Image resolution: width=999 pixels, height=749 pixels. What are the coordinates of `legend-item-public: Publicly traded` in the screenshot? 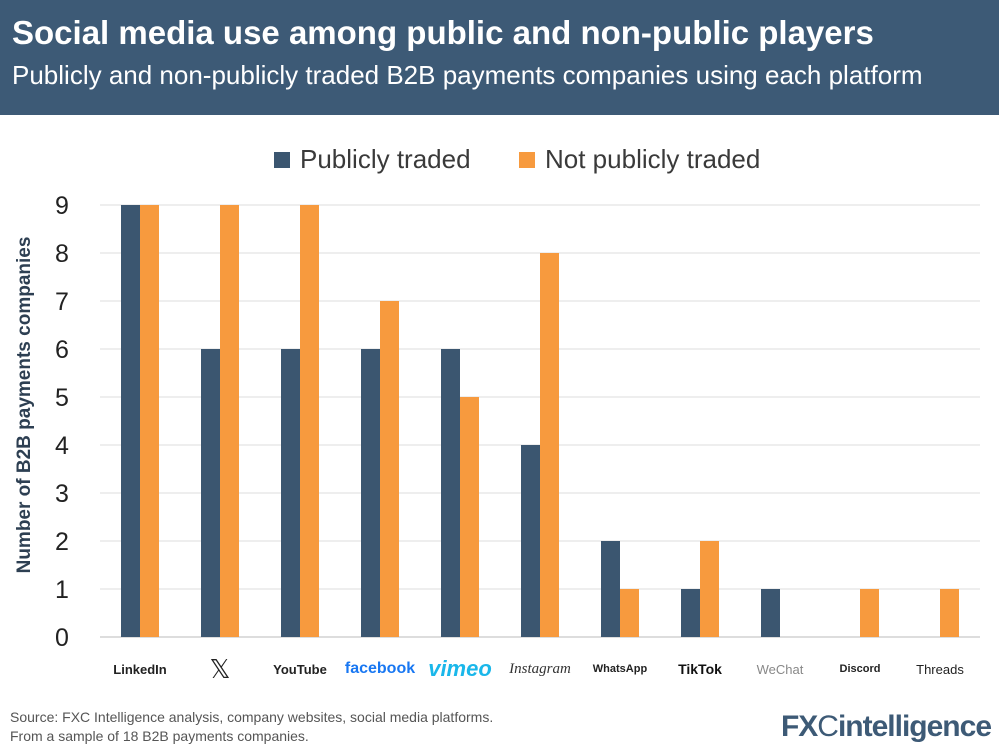 It's located at (372, 159).